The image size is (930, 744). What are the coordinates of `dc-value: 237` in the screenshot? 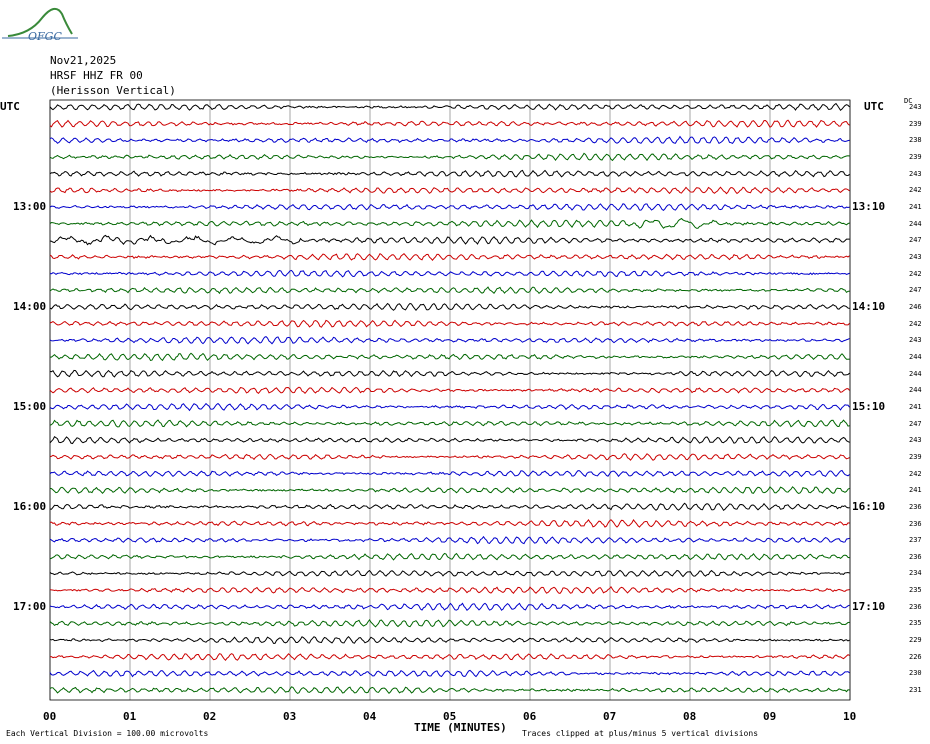 It's located at (915, 540).